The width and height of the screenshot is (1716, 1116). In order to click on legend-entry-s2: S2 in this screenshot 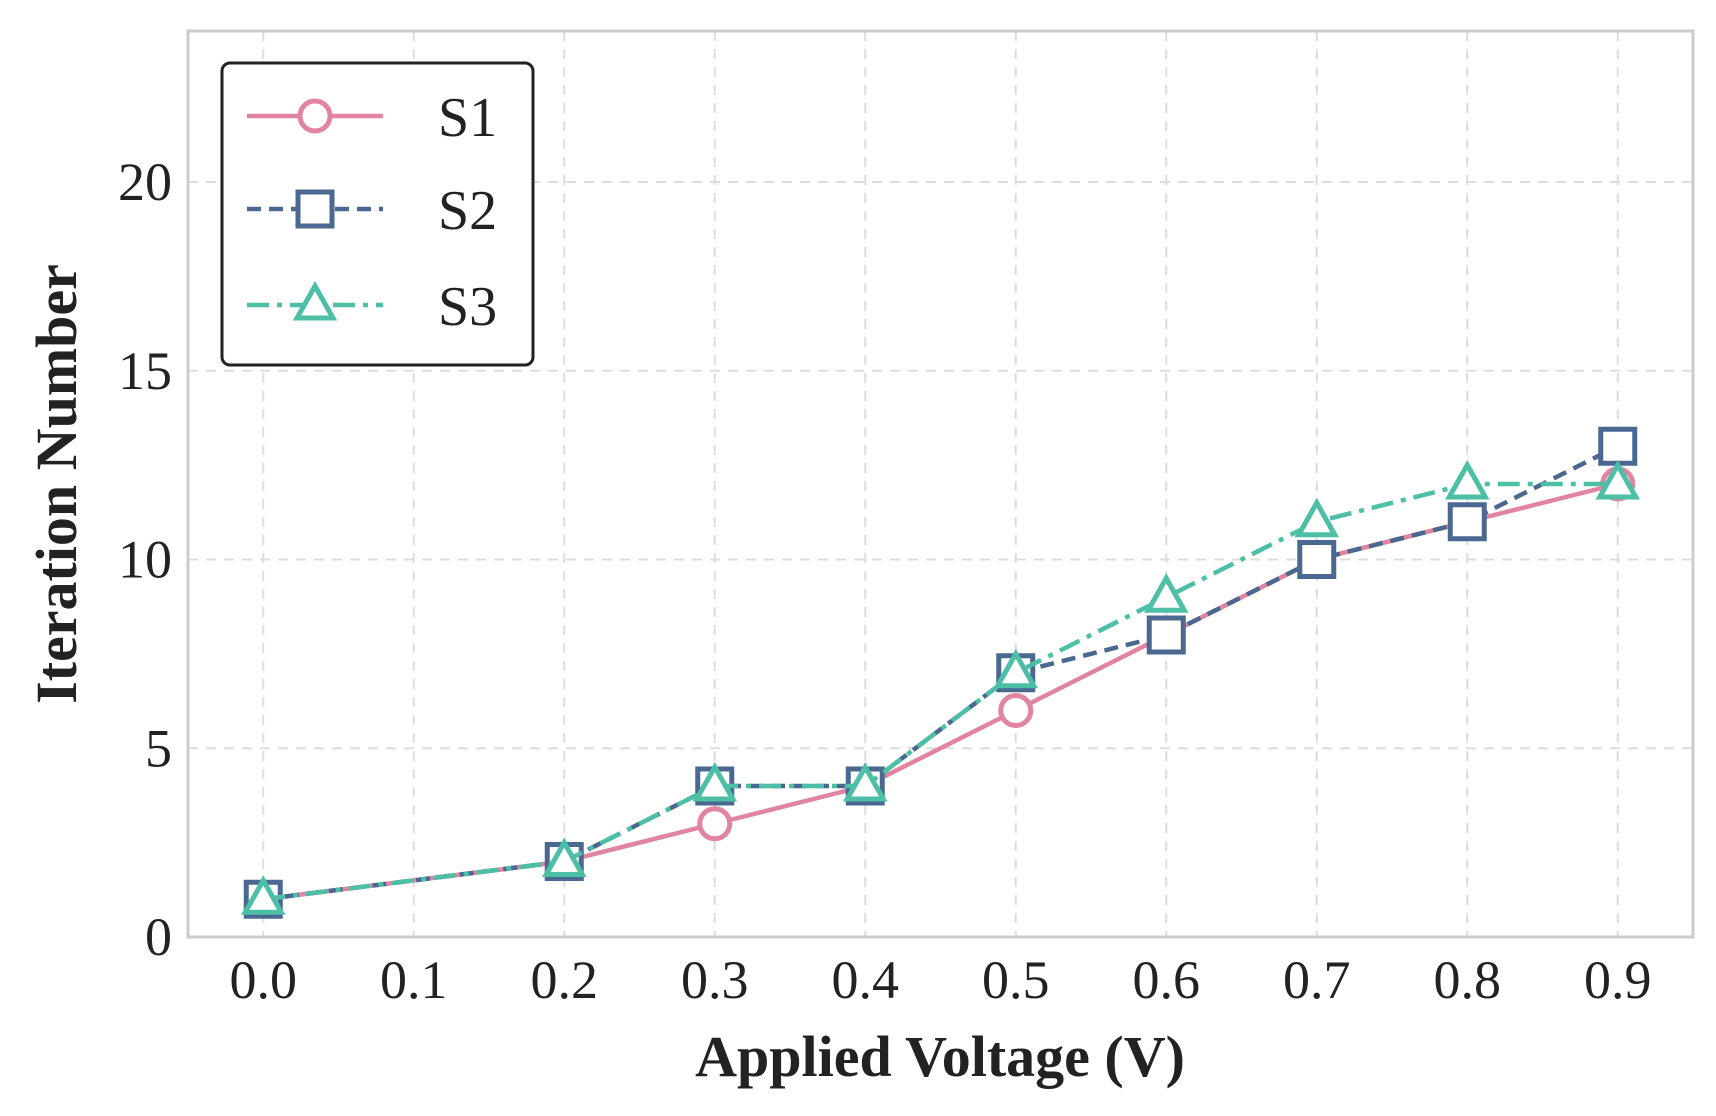, I will do `click(372, 211)`.